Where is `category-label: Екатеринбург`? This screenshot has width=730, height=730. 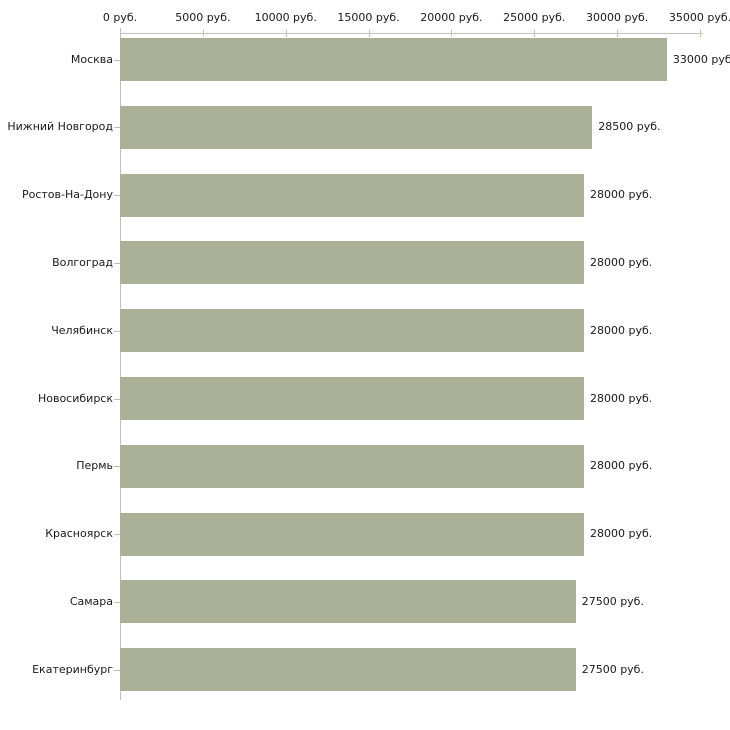 category-label: Екатеринбург is located at coordinates (72, 669).